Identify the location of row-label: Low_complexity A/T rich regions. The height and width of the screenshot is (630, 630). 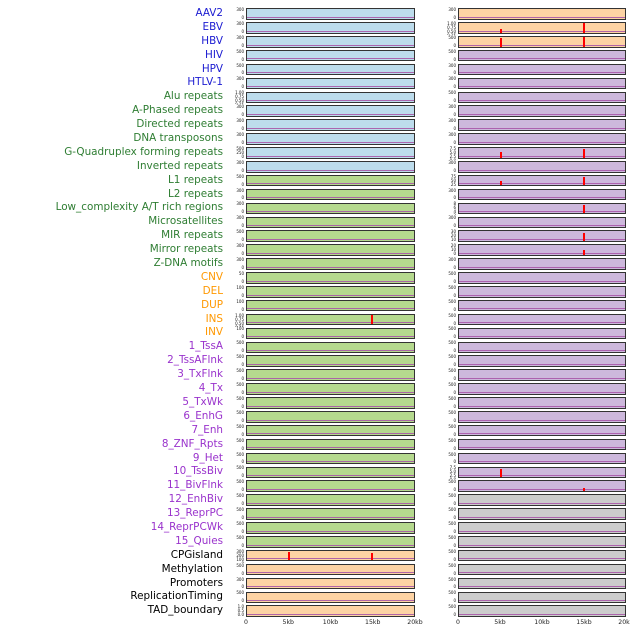
(139, 207).